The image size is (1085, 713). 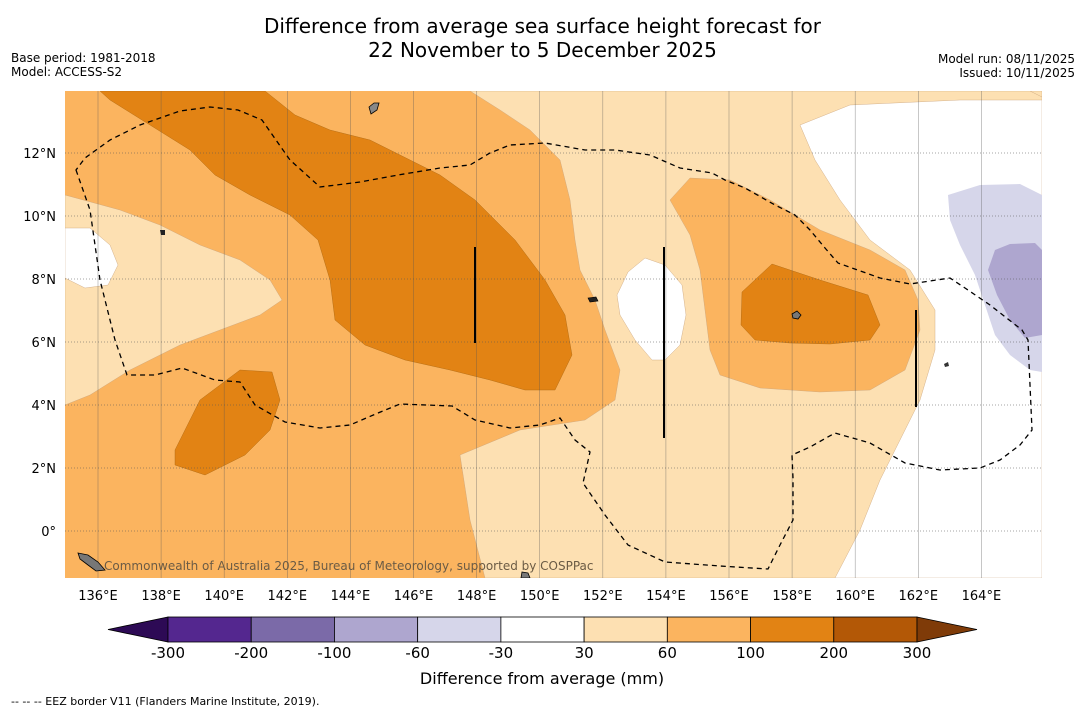 What do you see at coordinates (288, 596) in the screenshot?
I see `longitude-label: 142°E` at bounding box center [288, 596].